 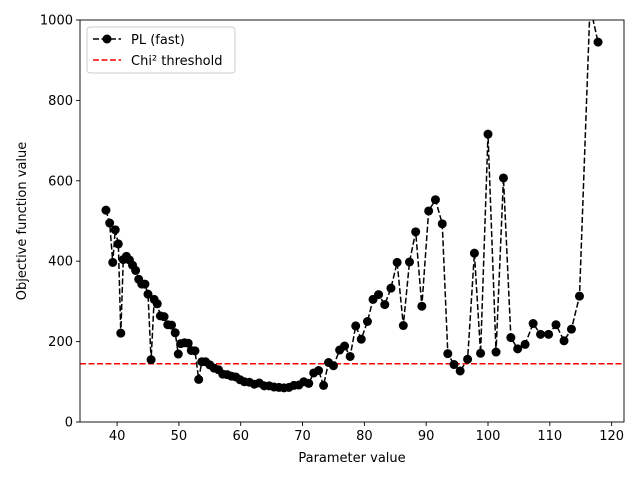 What do you see at coordinates (60, 342) in the screenshot?
I see `y-tick-label: 200` at bounding box center [60, 342].